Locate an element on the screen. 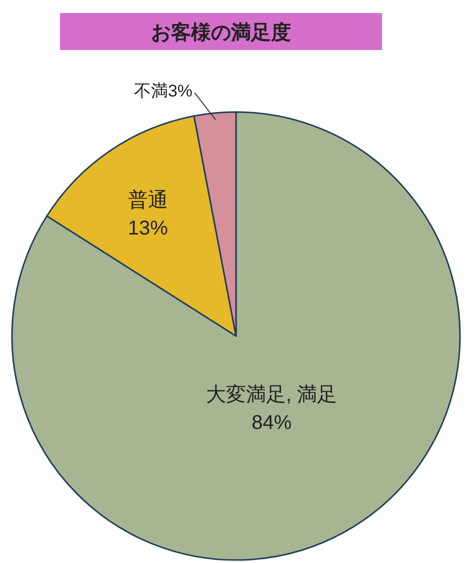 Image resolution: width=472 pixels, height=563 pixels. data-label: 3% is located at coordinates (180, 91).